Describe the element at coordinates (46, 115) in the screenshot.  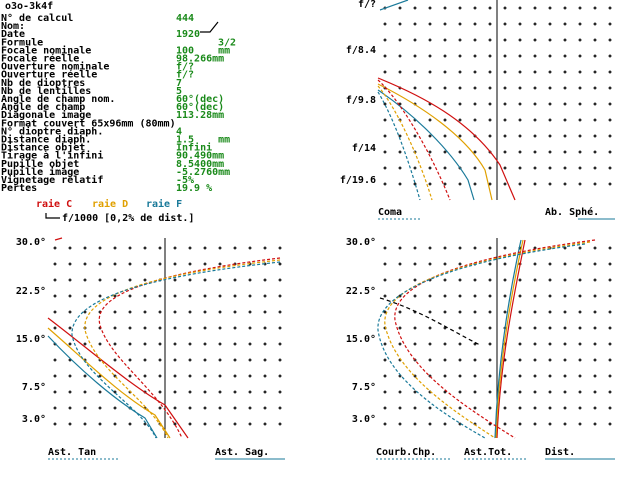
I see `info-label: Diagonale image` at that location.